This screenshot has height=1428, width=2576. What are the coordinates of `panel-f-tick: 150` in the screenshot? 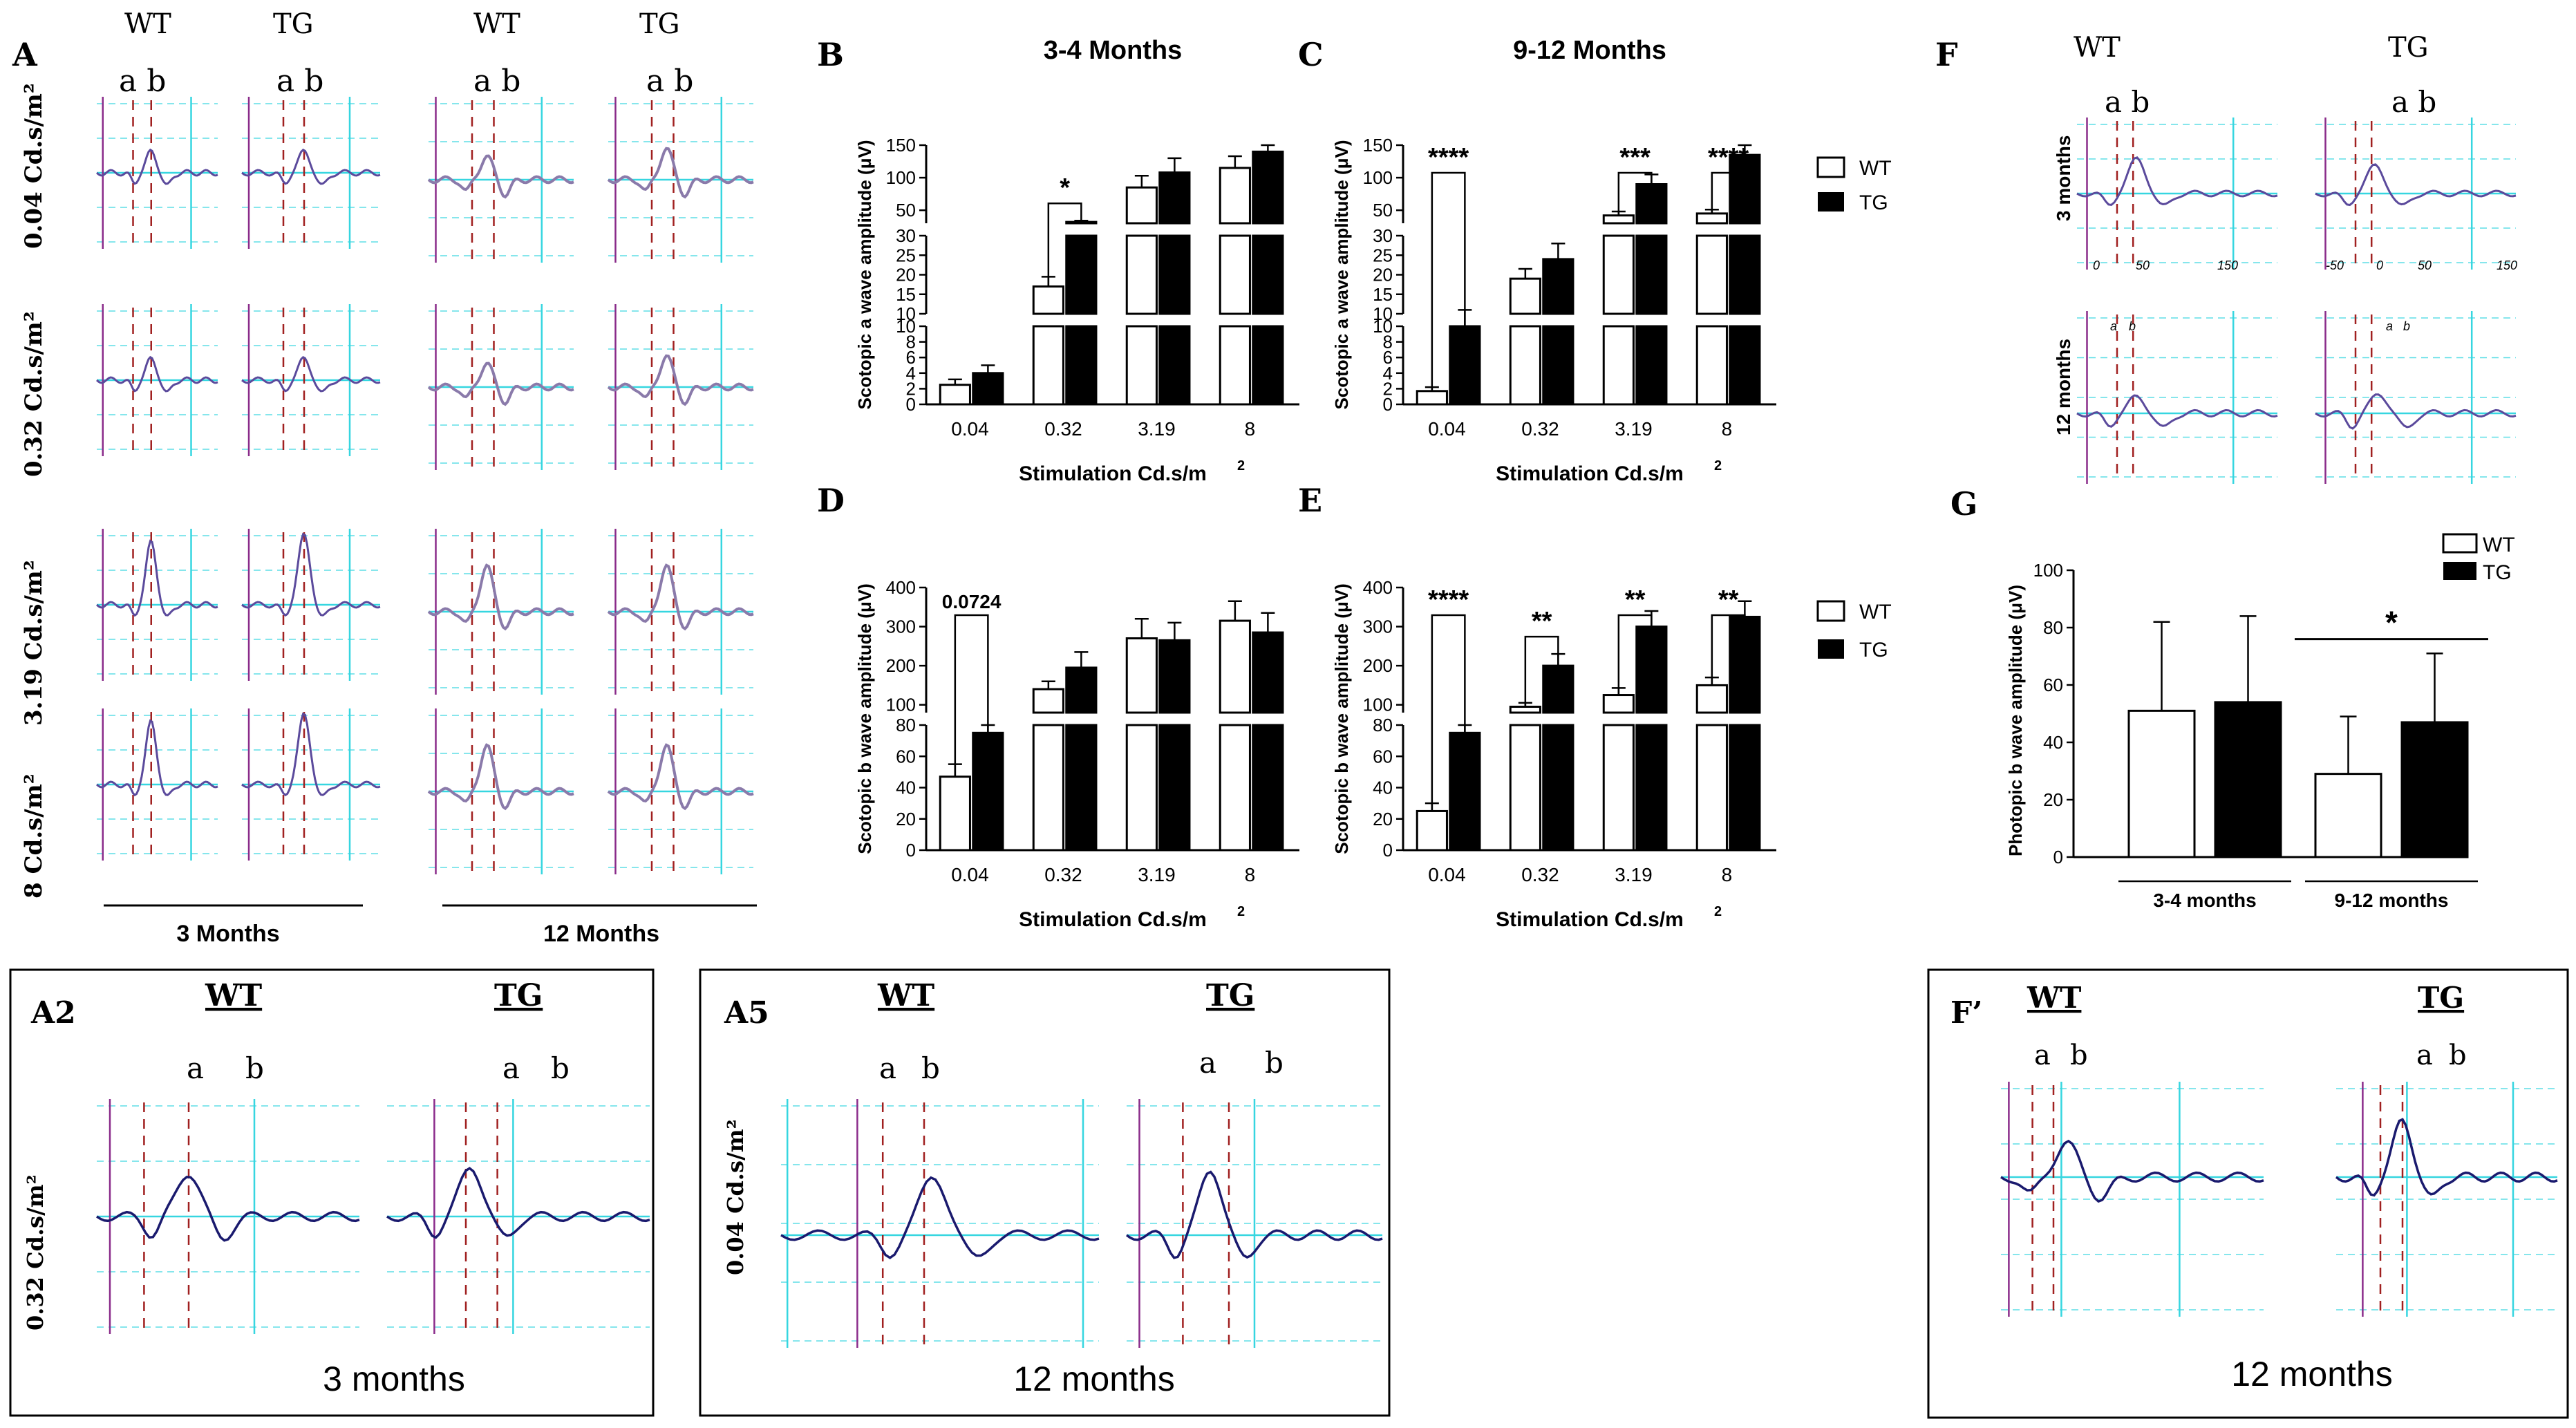 It's located at (2507, 265).